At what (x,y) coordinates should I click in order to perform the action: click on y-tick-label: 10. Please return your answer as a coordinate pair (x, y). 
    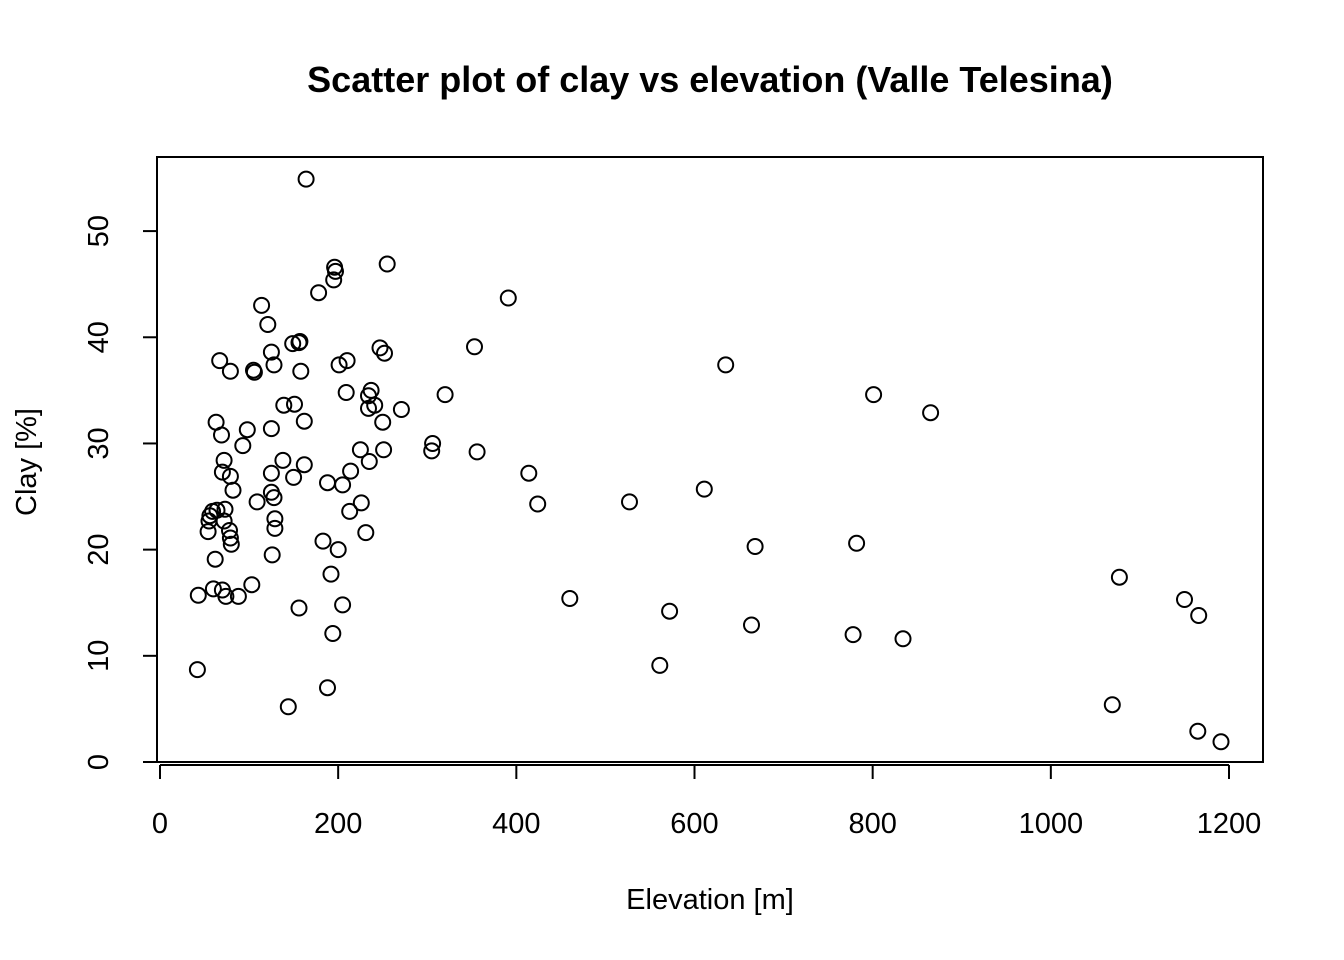
    Looking at the image, I should click on (99, 656).